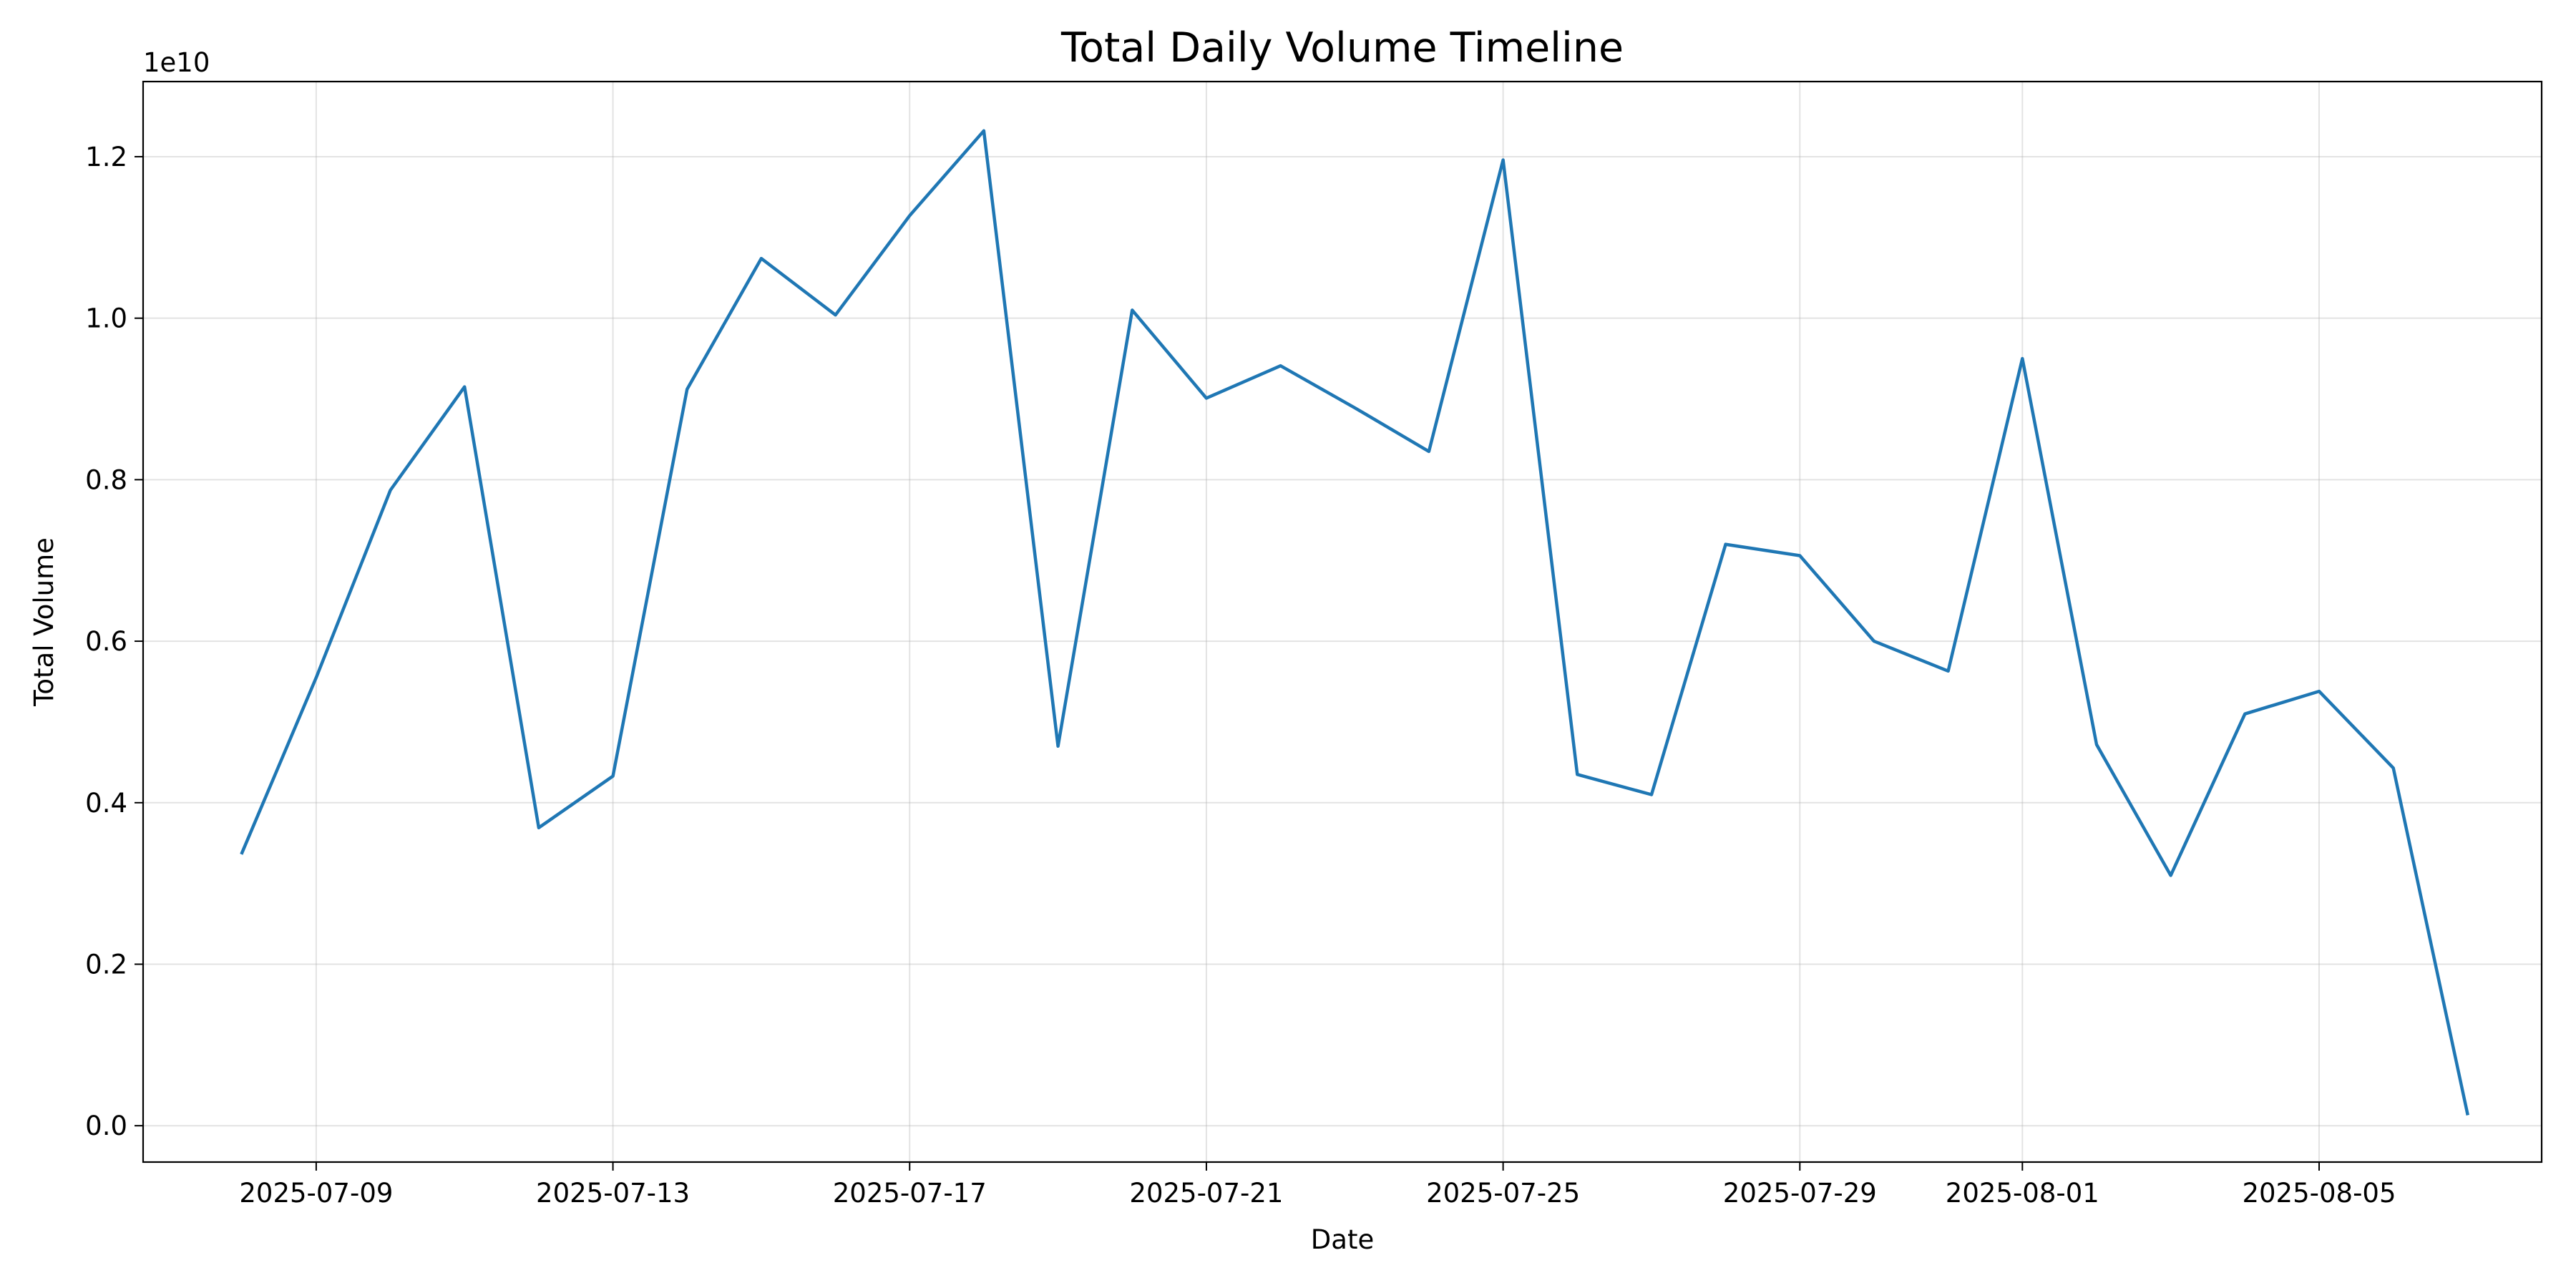 This screenshot has height=1288, width=2576. I want to click on x-tick-label: 2025-08-01, so click(2022, 1193).